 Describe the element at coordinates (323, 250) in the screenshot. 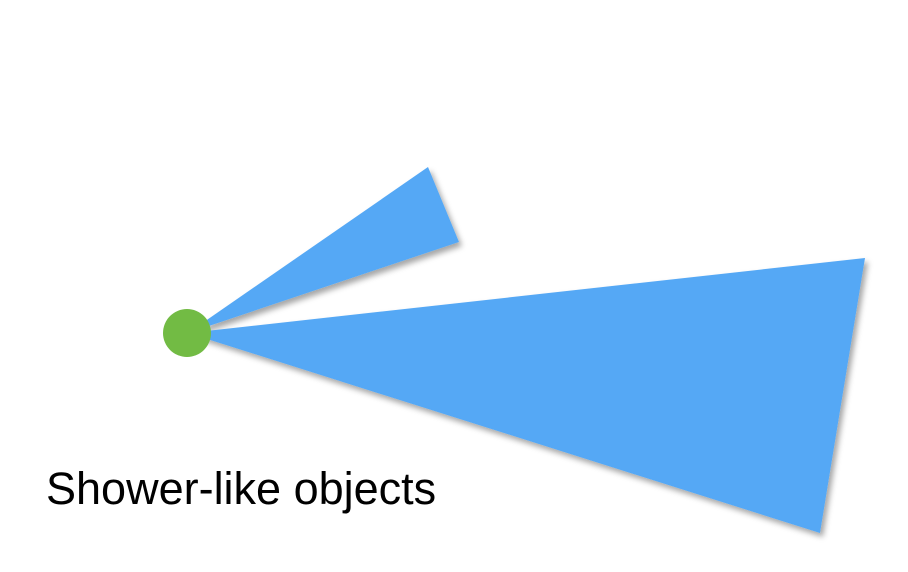

I see `small-shower-cone` at that location.